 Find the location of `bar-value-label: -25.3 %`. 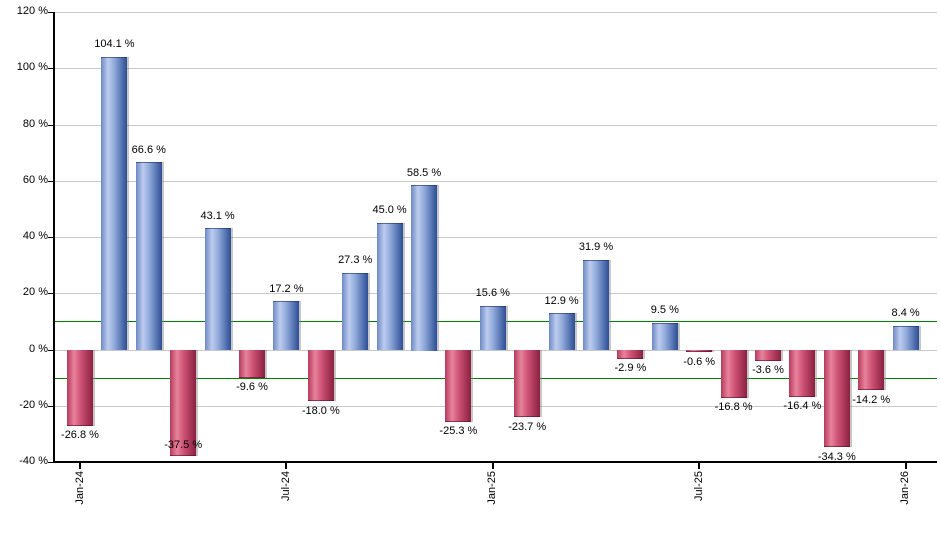

bar-value-label: -25.3 % is located at coordinates (458, 431).